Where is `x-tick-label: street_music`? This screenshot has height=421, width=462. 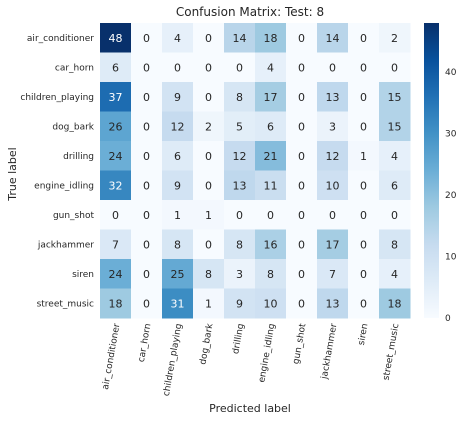
x-tick-label: street_music is located at coordinates (392, 352).